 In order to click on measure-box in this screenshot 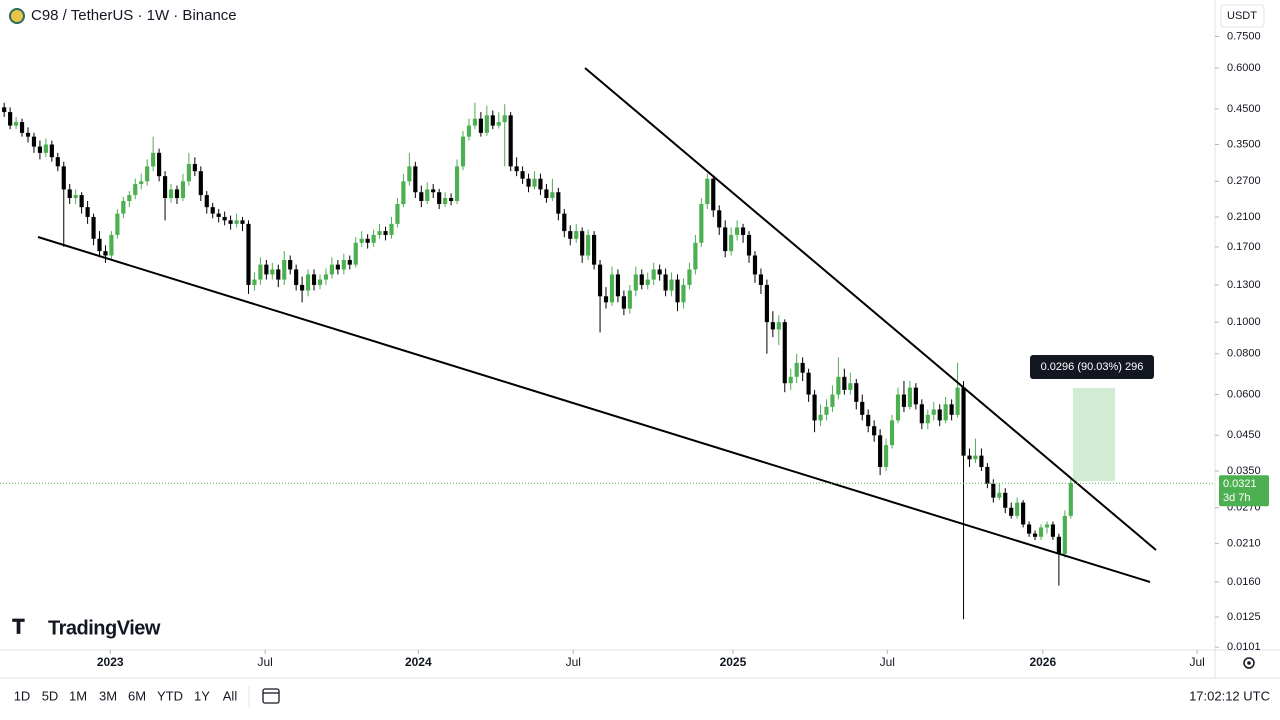, I will do `click(1094, 434)`.